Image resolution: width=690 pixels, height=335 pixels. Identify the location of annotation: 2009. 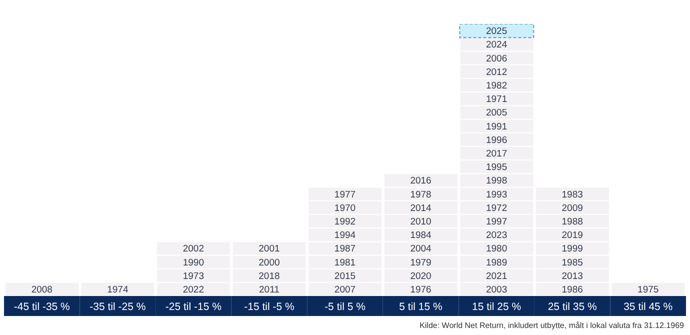
(572, 208).